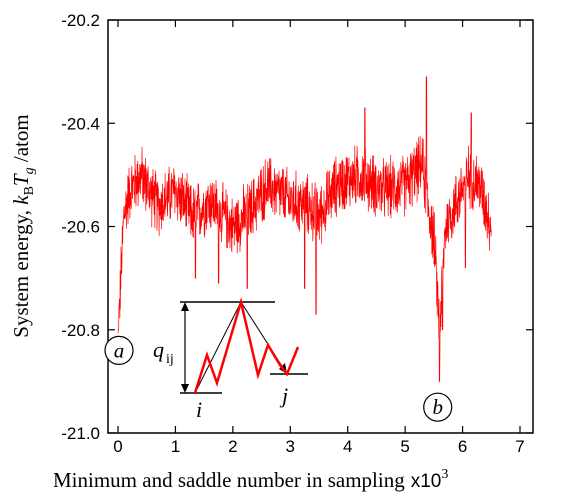 The width and height of the screenshot is (588, 499). I want to click on x-axis-title-exponent: 3, so click(444, 474).